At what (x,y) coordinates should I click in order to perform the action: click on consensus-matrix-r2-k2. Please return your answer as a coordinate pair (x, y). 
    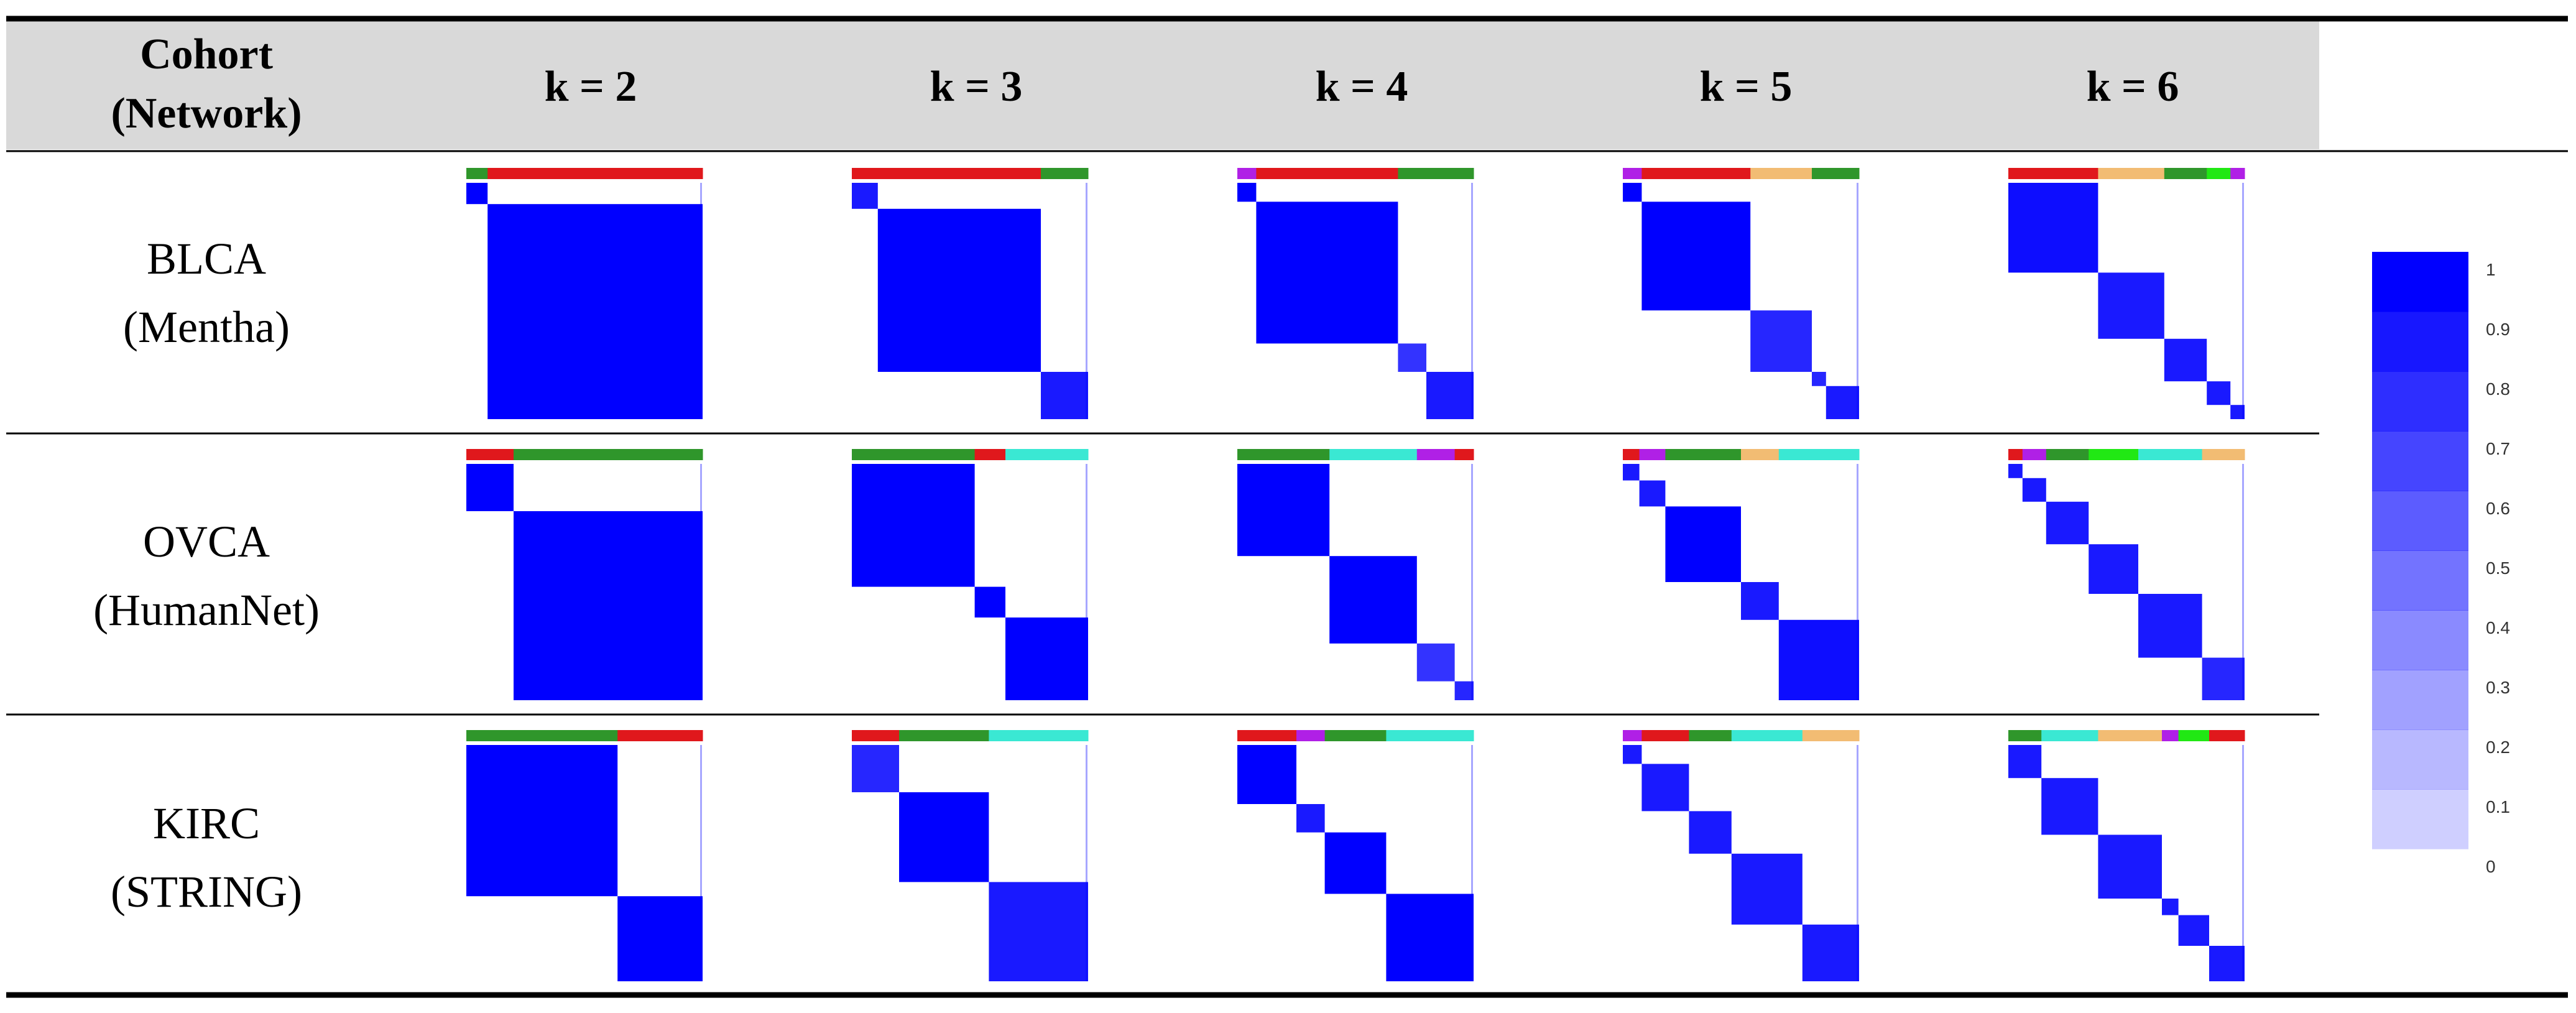
    Looking at the image, I should click on (584, 574).